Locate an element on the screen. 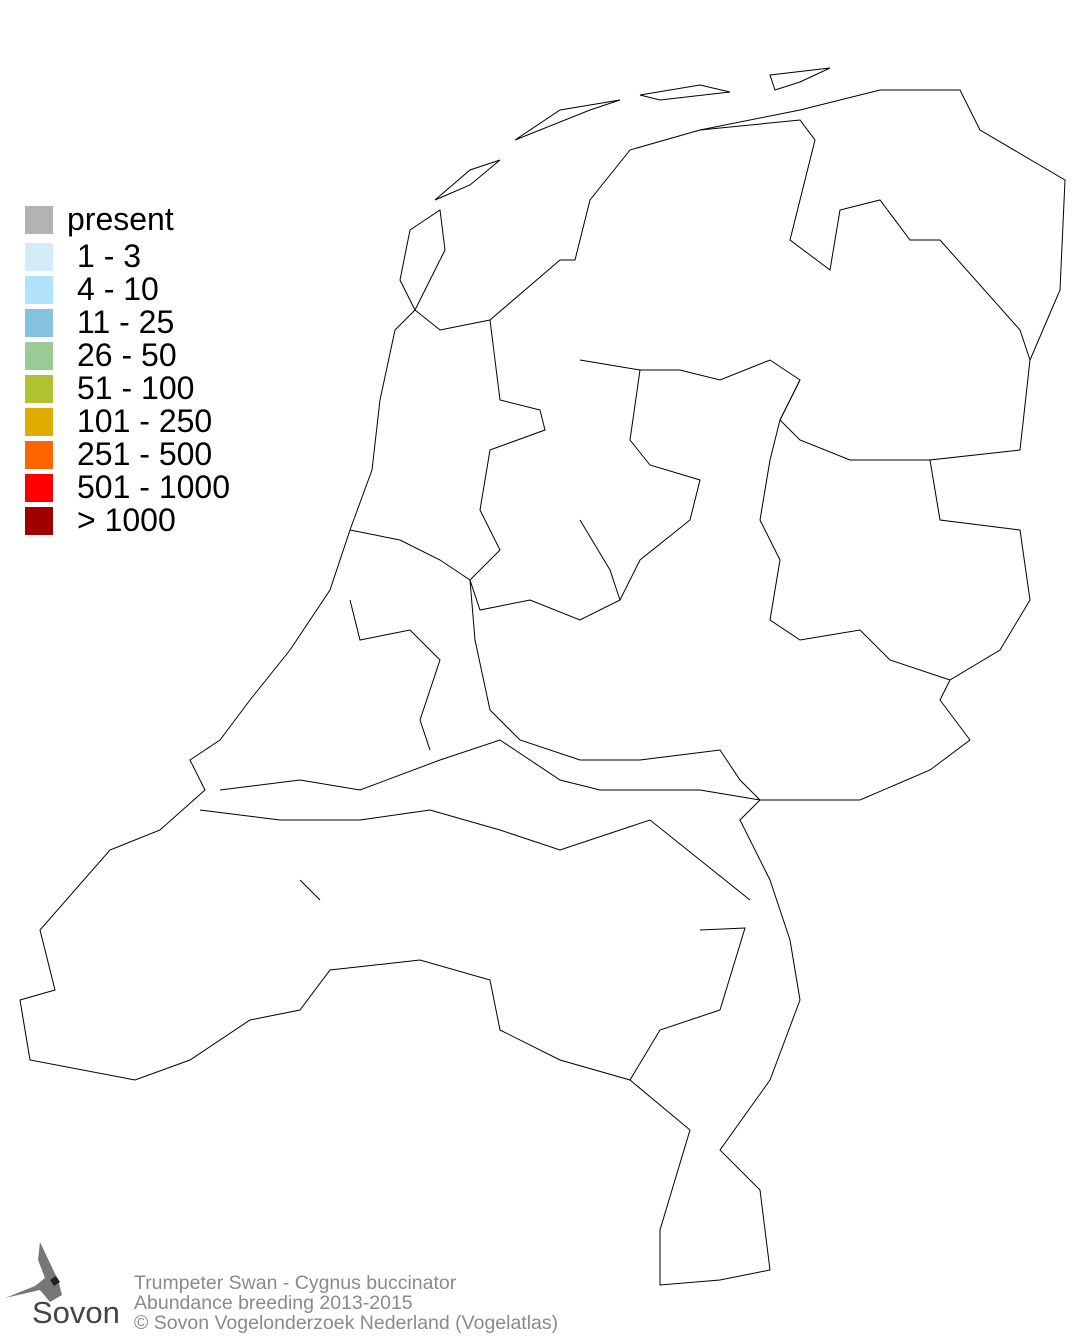  wadden-island-texel is located at coordinates (422, 260).